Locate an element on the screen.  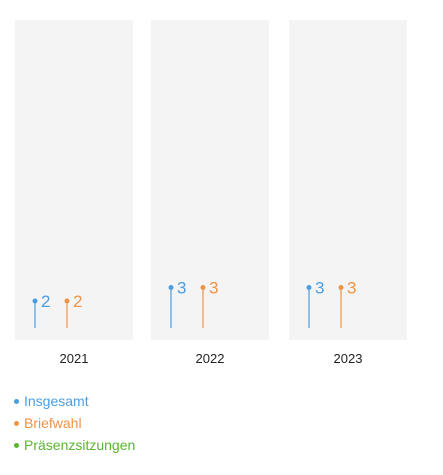
legend: Insgesamt Briefwahl Präsenzsitzungen is located at coordinates (74, 423).